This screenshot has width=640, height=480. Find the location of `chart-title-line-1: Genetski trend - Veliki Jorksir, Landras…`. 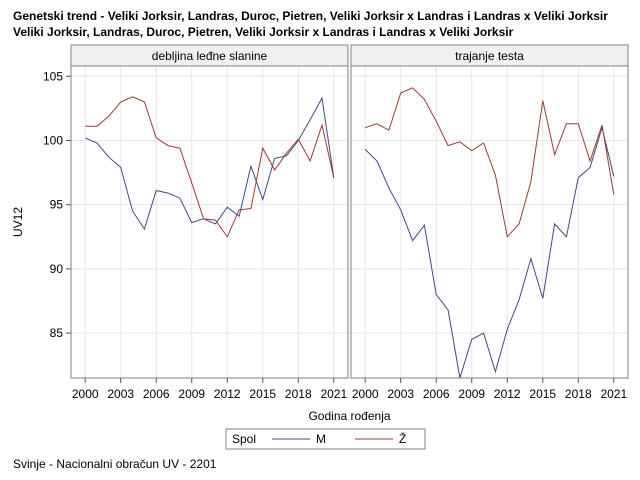

chart-title-line-1: Genetski trend - Veliki Jorksir, Landras… is located at coordinates (310, 16).